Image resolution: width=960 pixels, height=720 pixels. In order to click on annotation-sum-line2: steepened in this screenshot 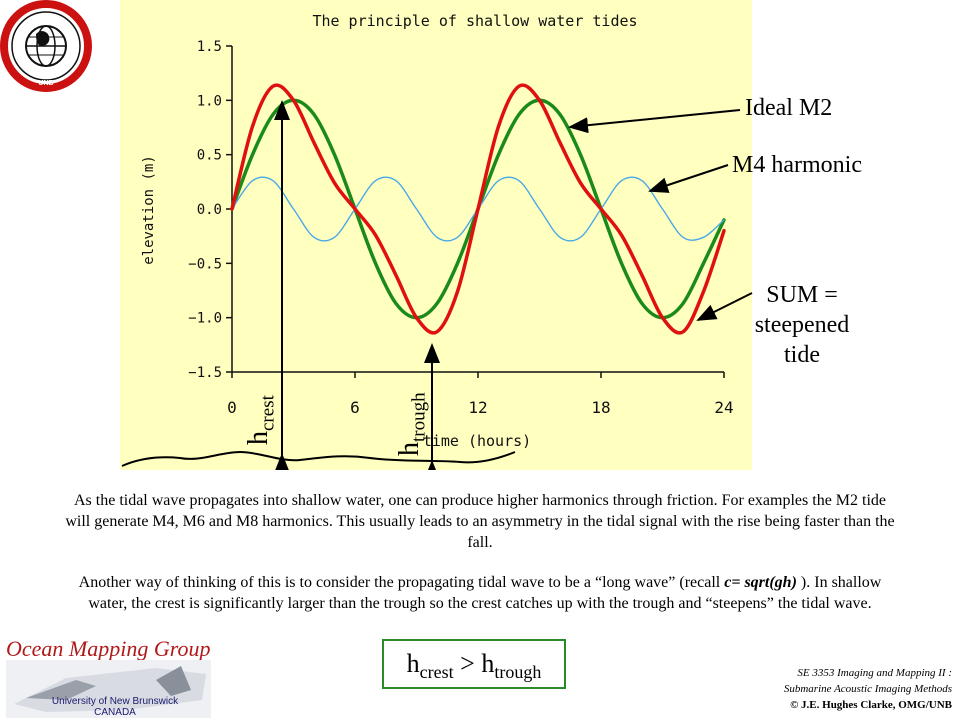, I will do `click(802, 325)`.